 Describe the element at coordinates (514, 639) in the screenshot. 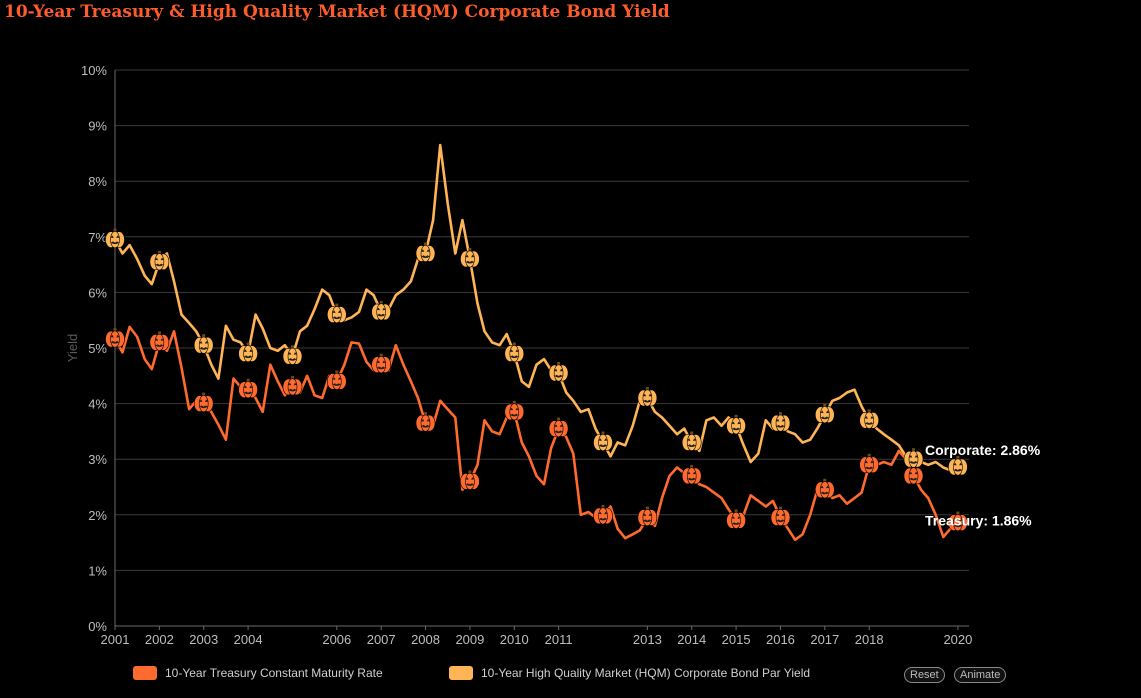

I see `x-tick-label: 2010` at that location.